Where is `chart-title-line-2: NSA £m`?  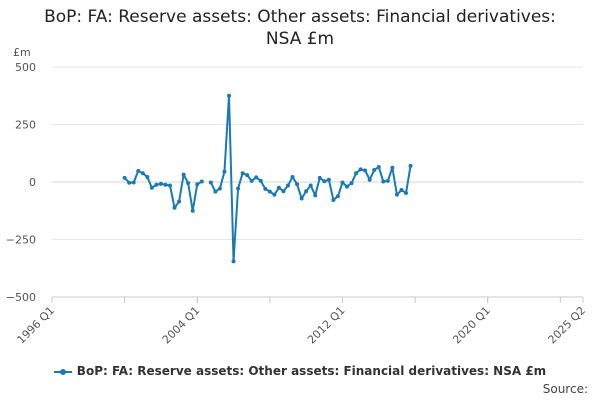
chart-title-line-2: NSA £m is located at coordinates (300, 39).